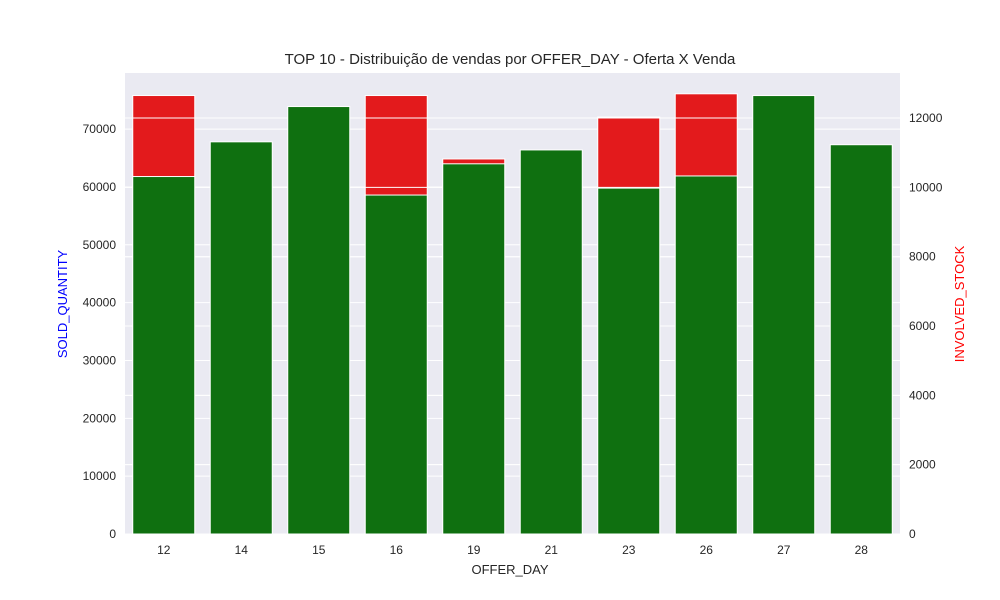 The height and width of the screenshot is (600, 1000). What do you see at coordinates (512, 550) in the screenshot?
I see `x-axis-ticks: 12 14 15 16 19 21 23 26 27 28` at bounding box center [512, 550].